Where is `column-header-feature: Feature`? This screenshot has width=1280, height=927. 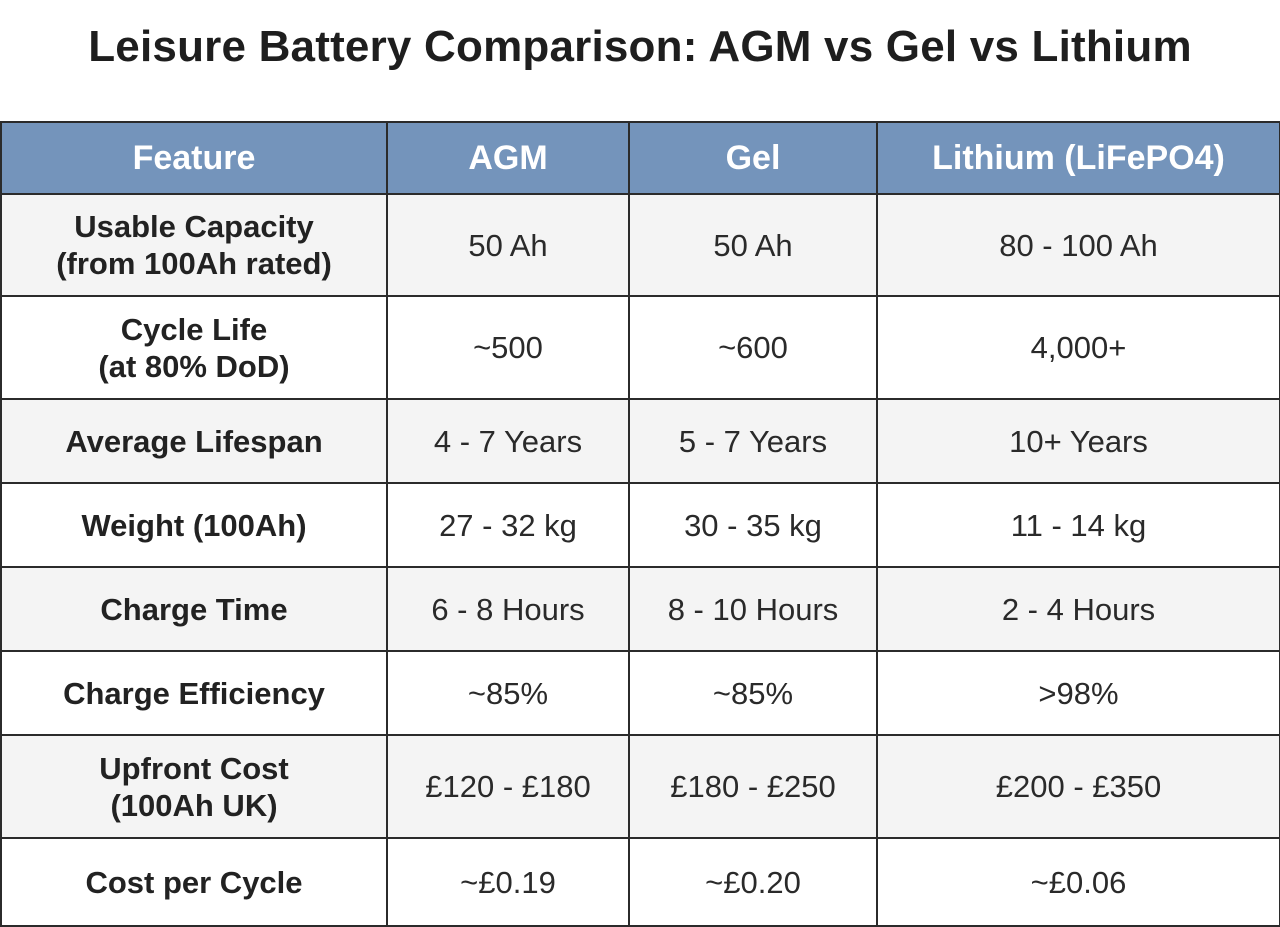 column-header-feature: Feature is located at coordinates (194, 158).